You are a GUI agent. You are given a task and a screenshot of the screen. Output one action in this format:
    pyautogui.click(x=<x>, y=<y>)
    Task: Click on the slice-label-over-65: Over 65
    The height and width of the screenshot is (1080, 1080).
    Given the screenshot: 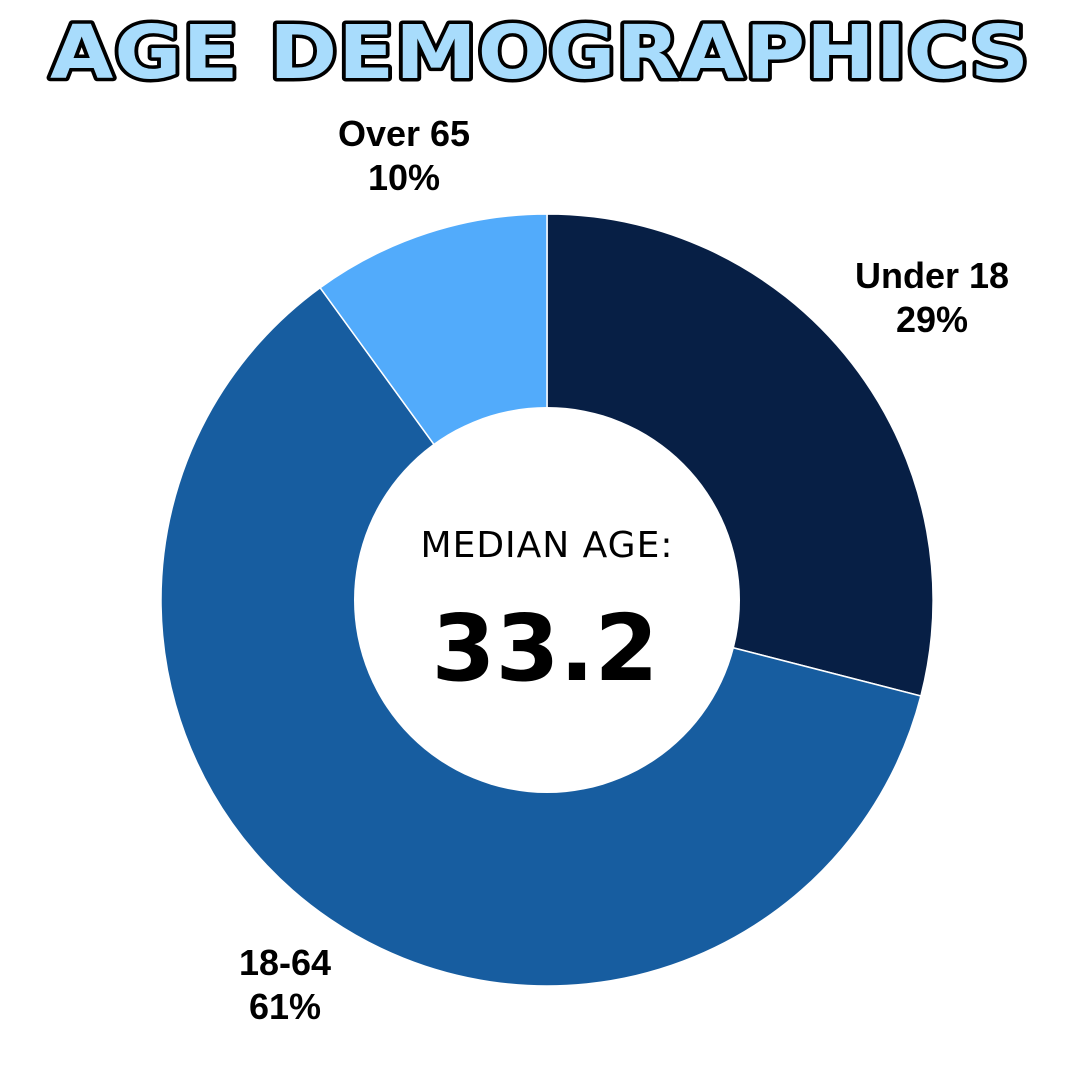 What is the action you would take?
    pyautogui.click(x=404, y=133)
    